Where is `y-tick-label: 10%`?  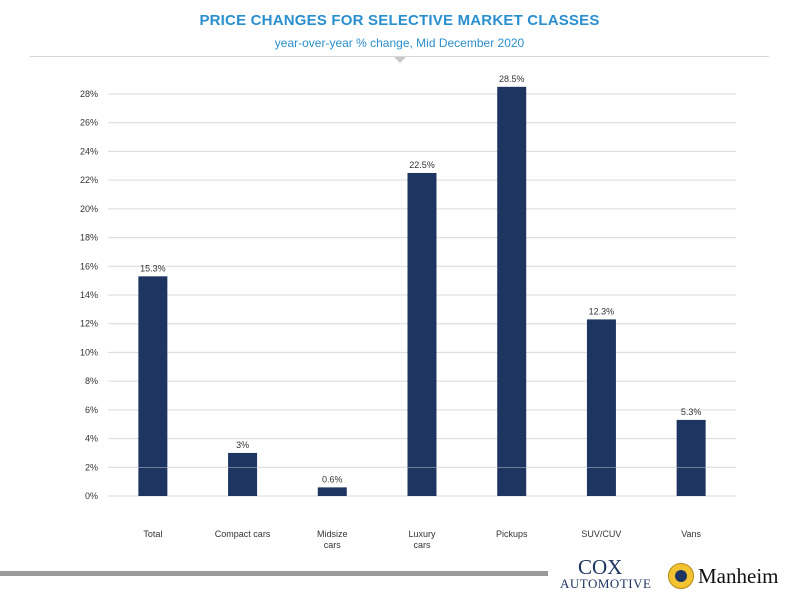
y-tick-label: 10% is located at coordinates (89, 352).